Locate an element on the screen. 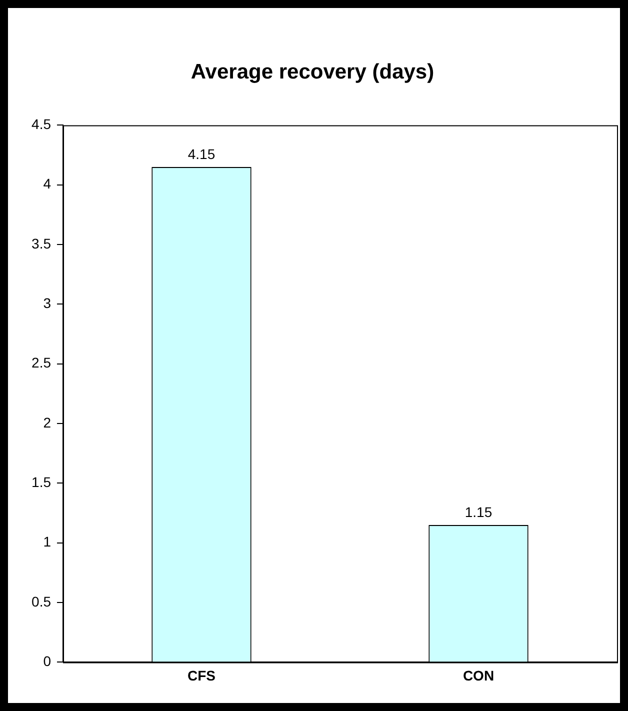 This screenshot has height=711, width=628. chart-title: Average recovery (days) is located at coordinates (312, 72).